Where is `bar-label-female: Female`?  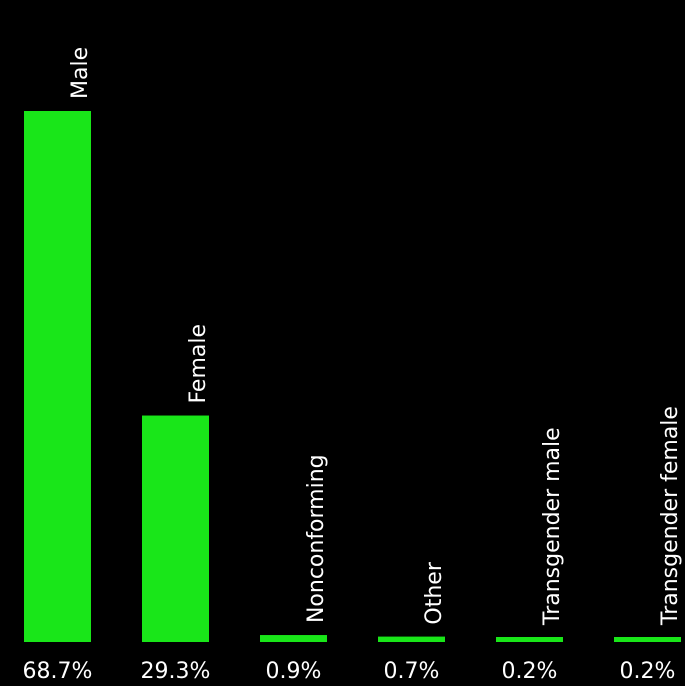
bar-label-female: Female is located at coordinates (198, 364).